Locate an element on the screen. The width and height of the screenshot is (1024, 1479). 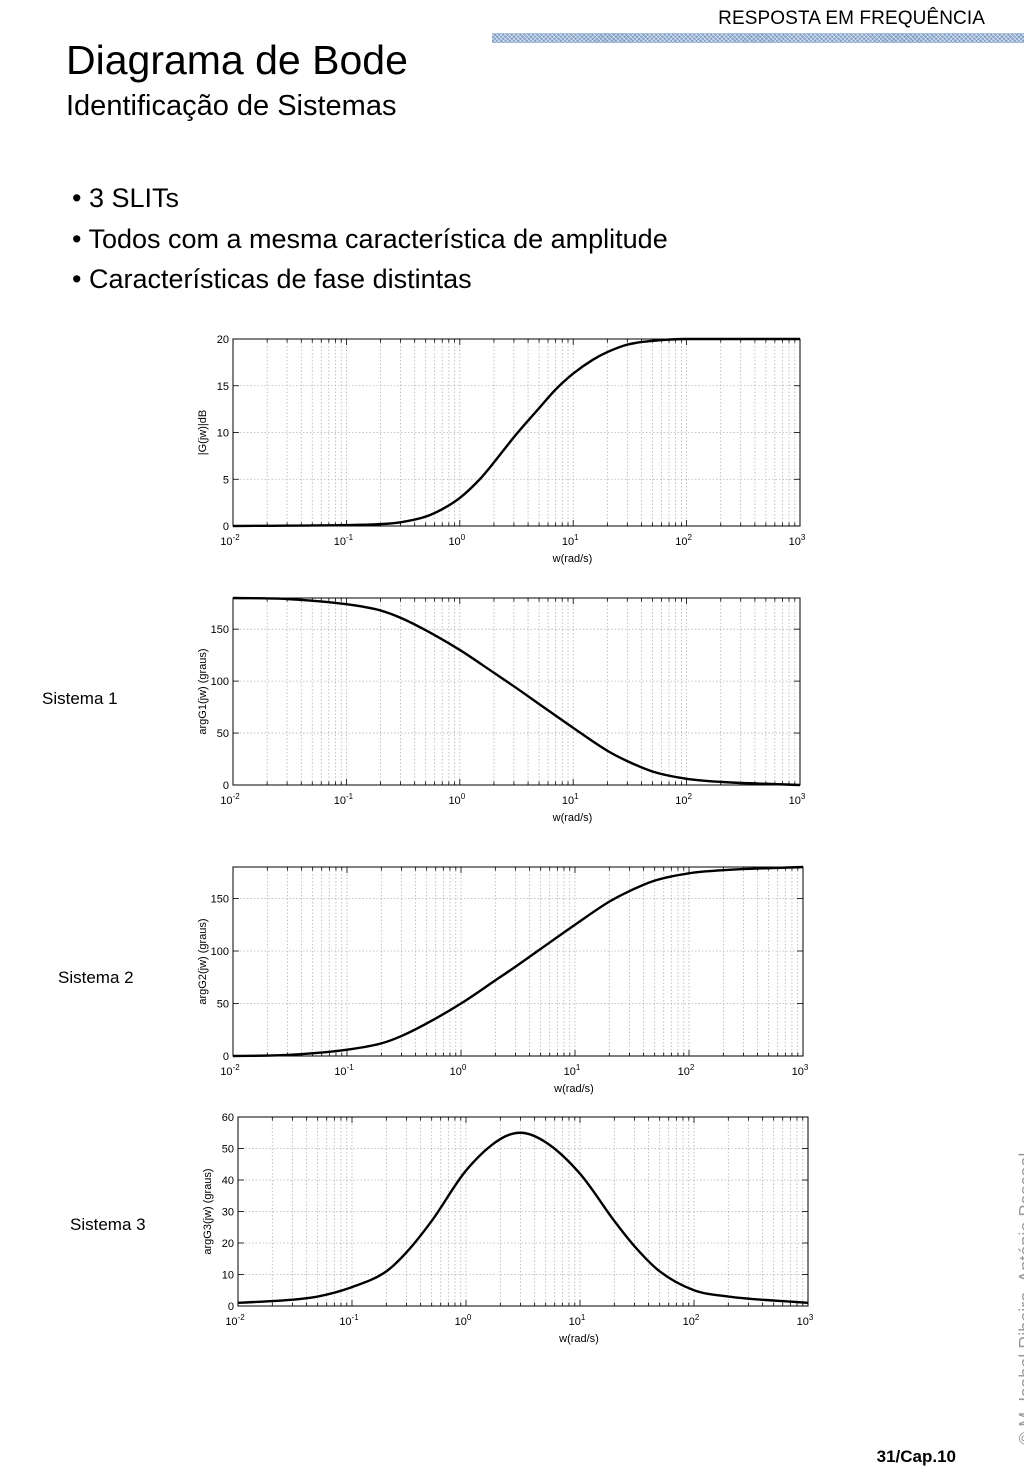
chart-1-y-tick-label: 5 is located at coordinates (226, 480).